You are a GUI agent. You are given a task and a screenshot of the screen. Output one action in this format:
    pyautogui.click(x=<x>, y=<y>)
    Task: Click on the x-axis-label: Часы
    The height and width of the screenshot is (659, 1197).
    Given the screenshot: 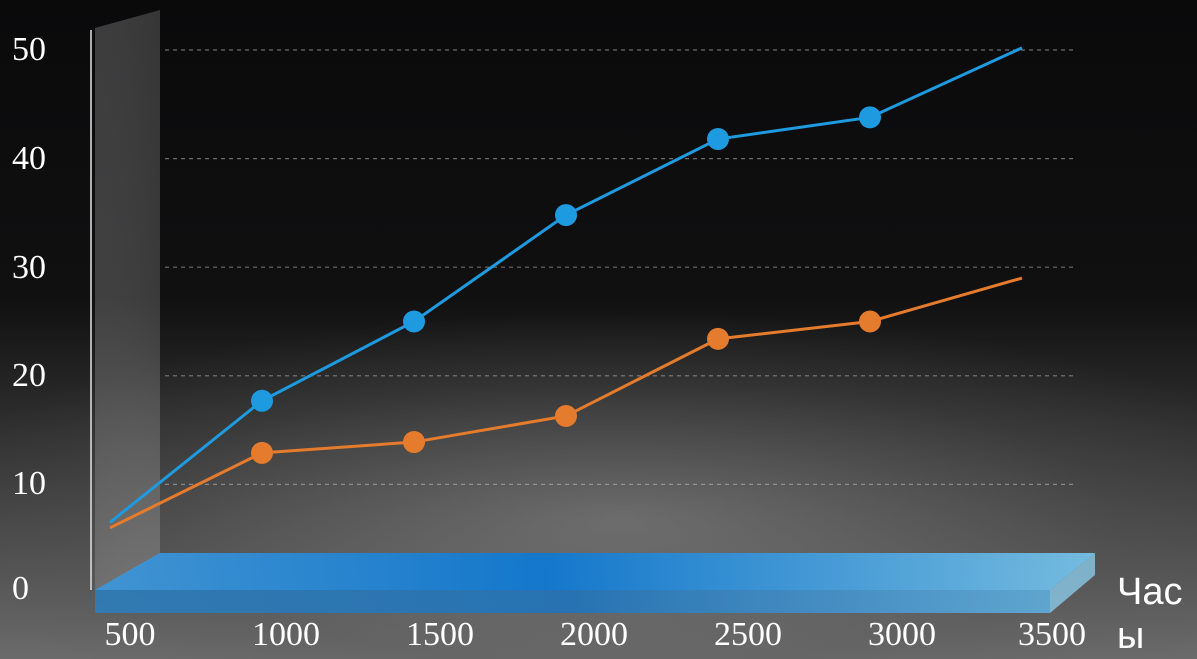 What is the action you would take?
    pyautogui.click(x=1150, y=614)
    